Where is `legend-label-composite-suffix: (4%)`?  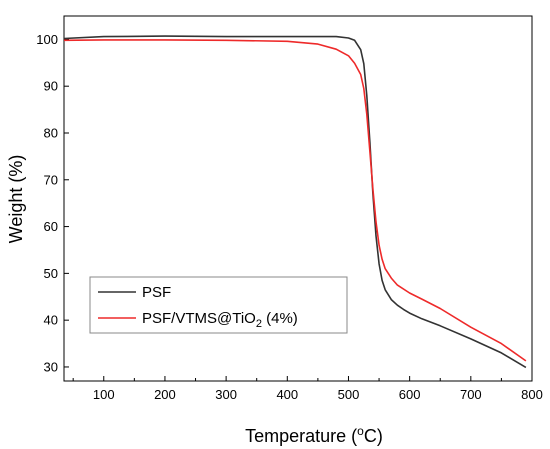
legend-label-composite-suffix: (4%) is located at coordinates (280, 318).